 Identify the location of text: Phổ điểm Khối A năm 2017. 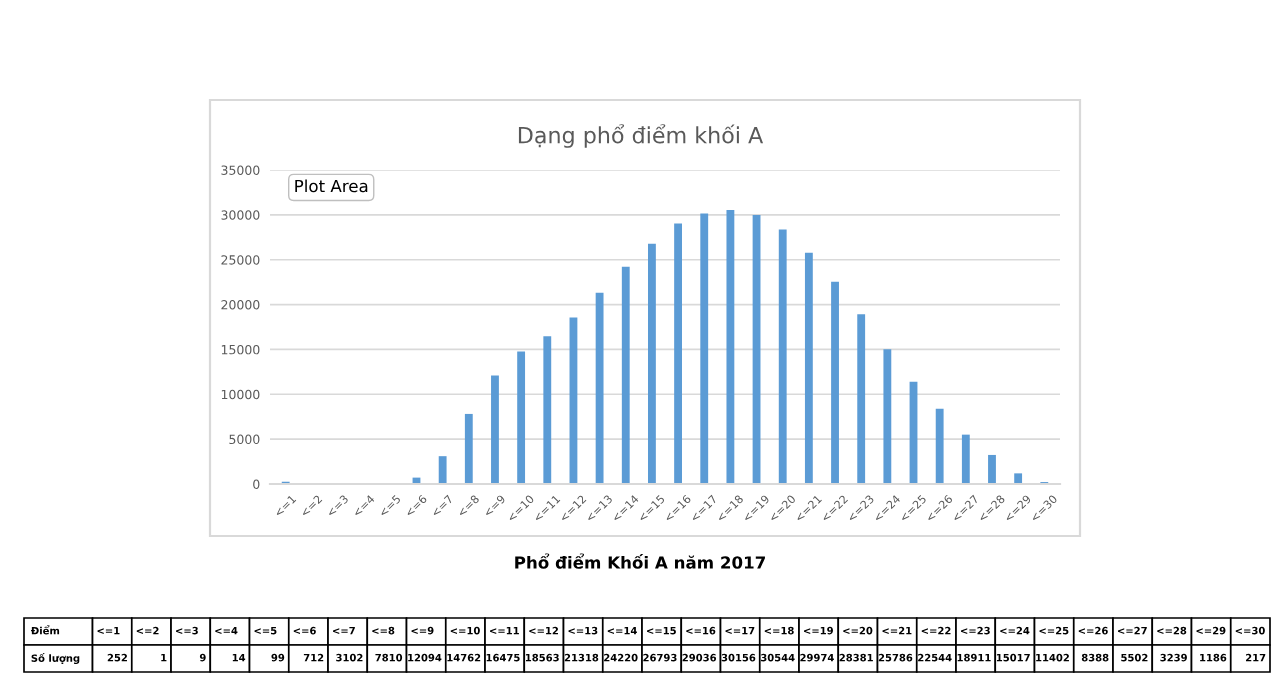
(640, 561).